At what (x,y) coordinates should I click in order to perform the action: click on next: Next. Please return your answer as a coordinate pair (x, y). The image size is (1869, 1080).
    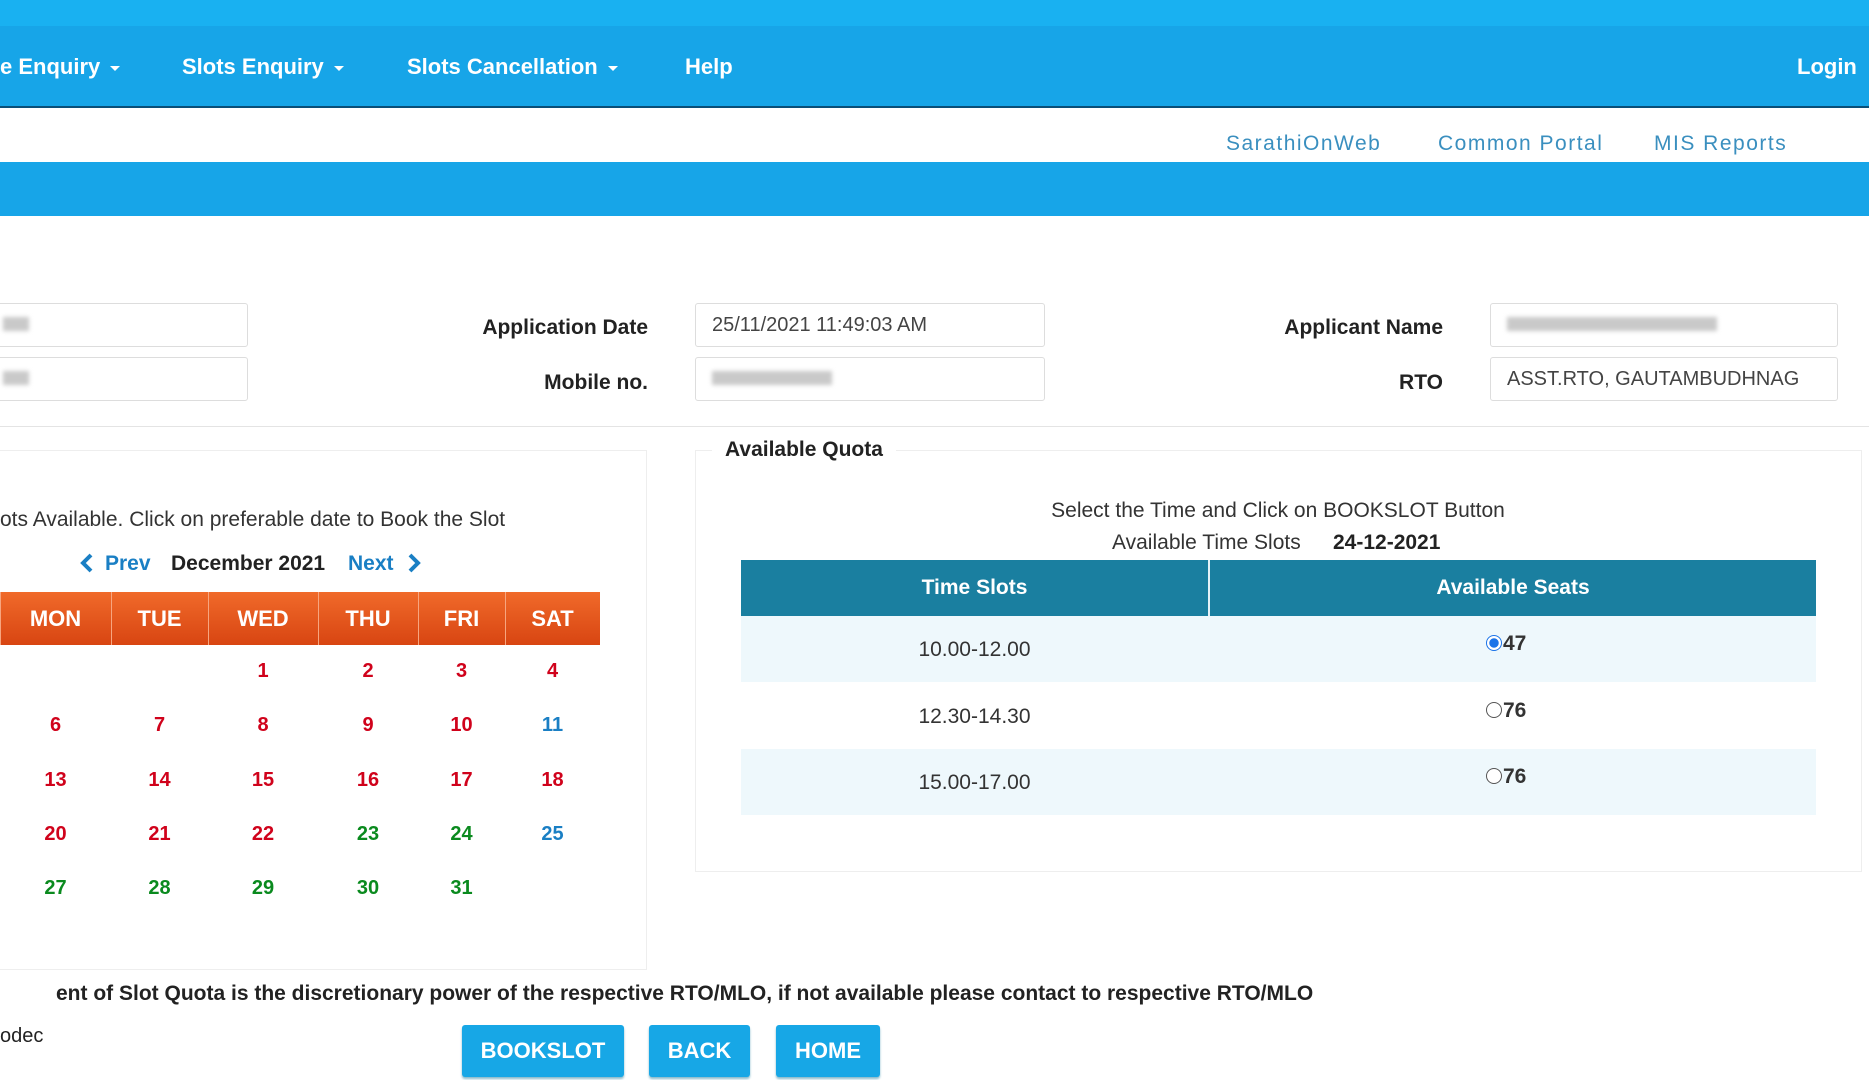
    Looking at the image, I should click on (371, 563).